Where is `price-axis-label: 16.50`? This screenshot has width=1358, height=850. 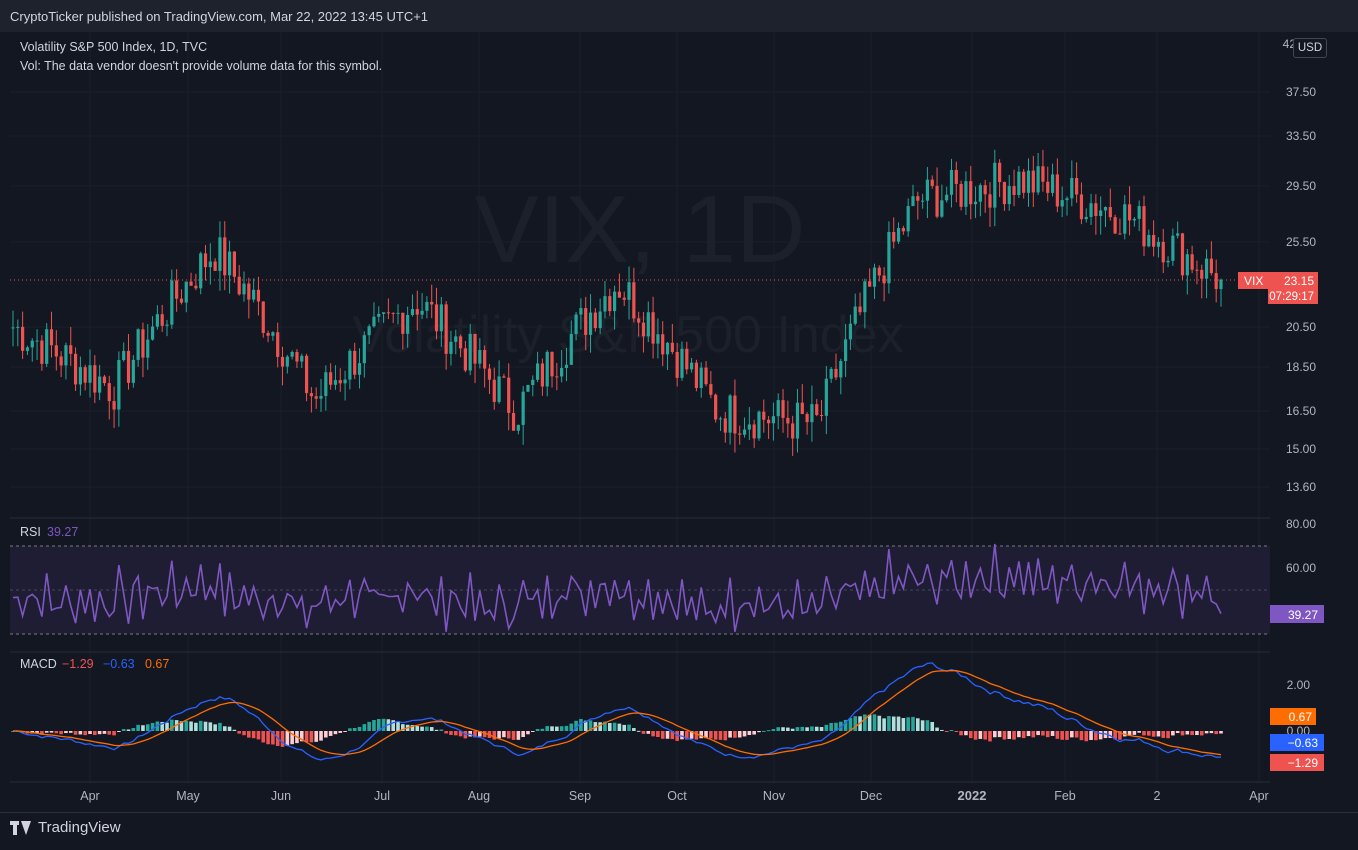 price-axis-label: 16.50 is located at coordinates (1301, 411).